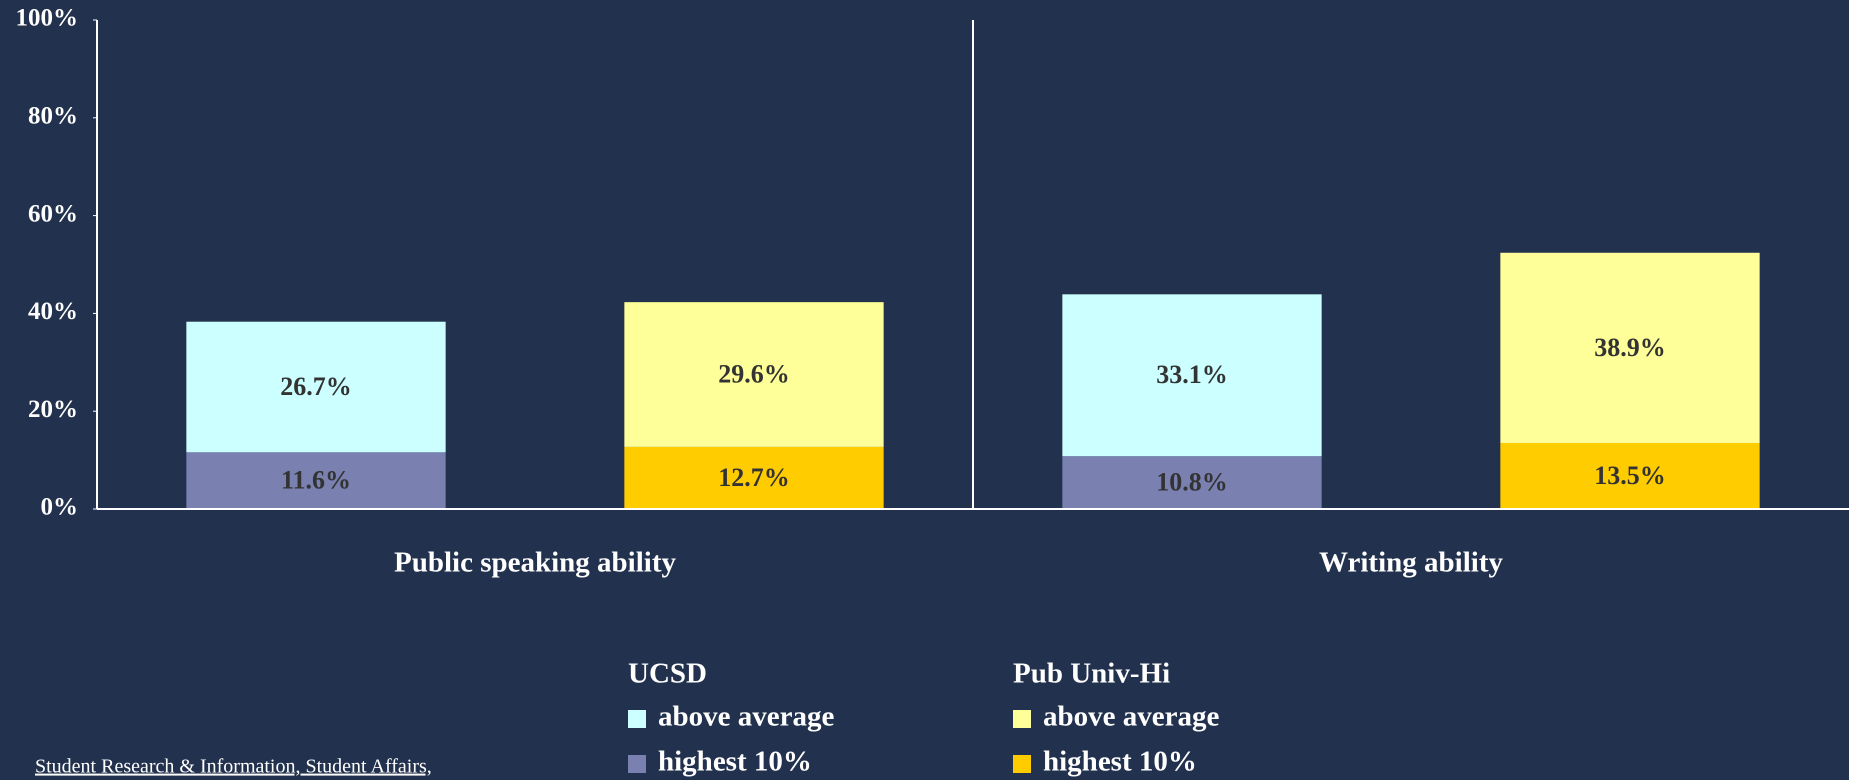 Image resolution: width=1849 pixels, height=780 pixels. I want to click on value-label: 33.1%, so click(1192, 374).